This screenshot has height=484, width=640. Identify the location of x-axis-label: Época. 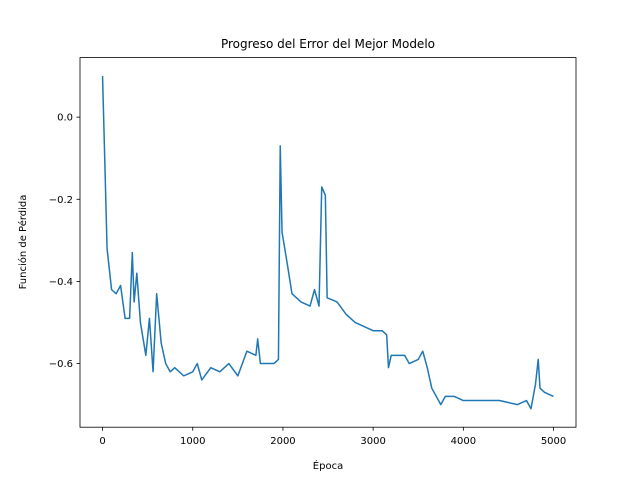
(328, 465).